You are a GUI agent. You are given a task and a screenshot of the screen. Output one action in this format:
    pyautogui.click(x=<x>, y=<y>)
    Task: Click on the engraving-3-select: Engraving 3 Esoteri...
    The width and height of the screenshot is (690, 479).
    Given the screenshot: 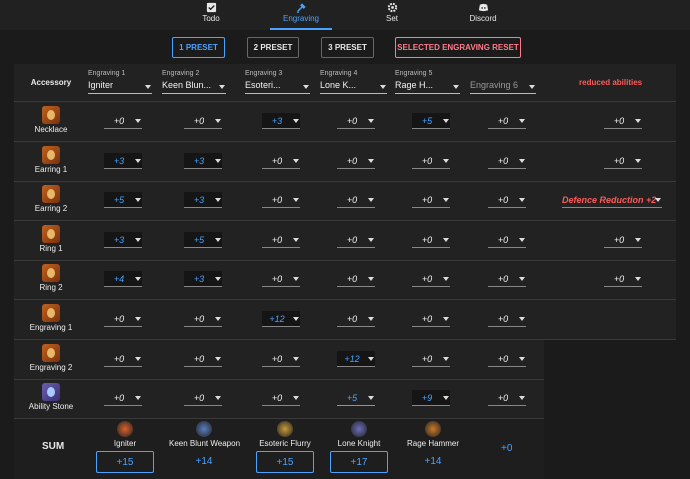 What is the action you would take?
    pyautogui.click(x=277, y=82)
    